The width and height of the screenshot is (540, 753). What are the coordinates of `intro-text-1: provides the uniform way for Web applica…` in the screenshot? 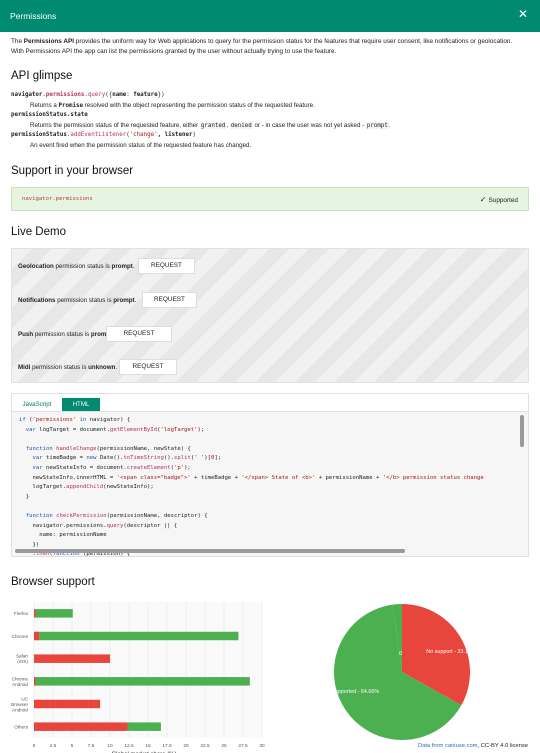 It's located at (293, 41).